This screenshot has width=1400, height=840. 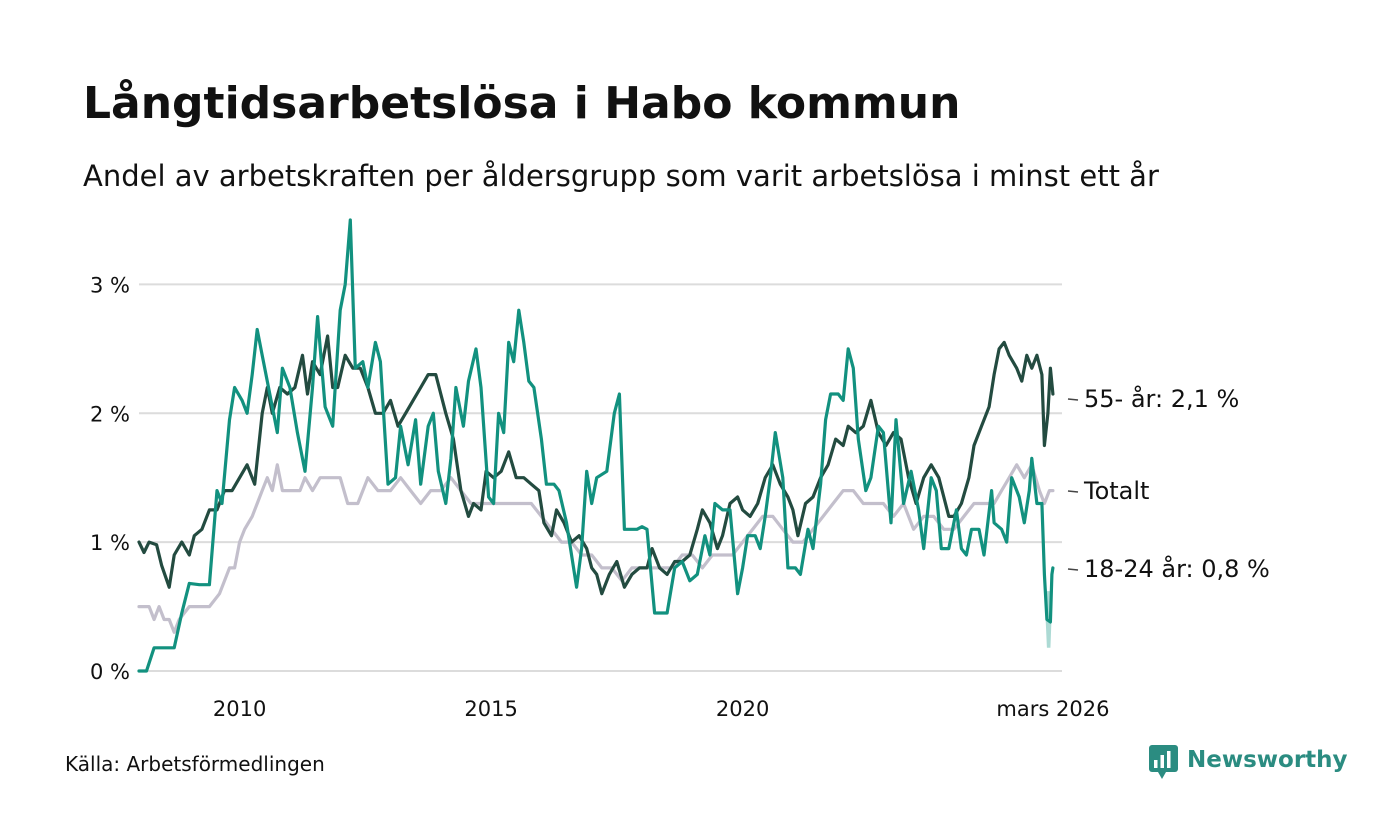 I want to click on series-line-totalt, so click(x=596, y=548).